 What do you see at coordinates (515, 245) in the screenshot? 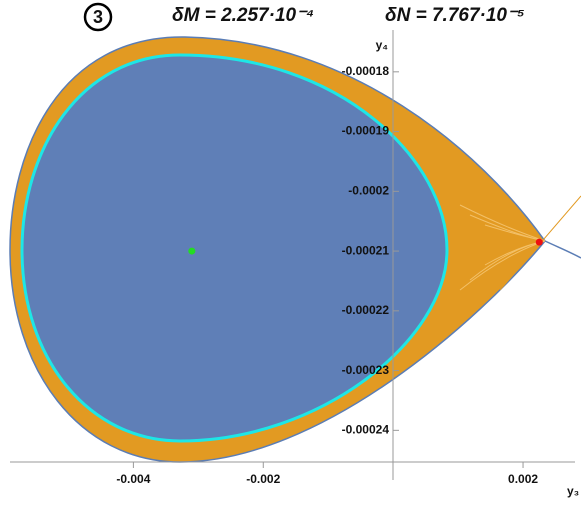
I see `striation` at bounding box center [515, 245].